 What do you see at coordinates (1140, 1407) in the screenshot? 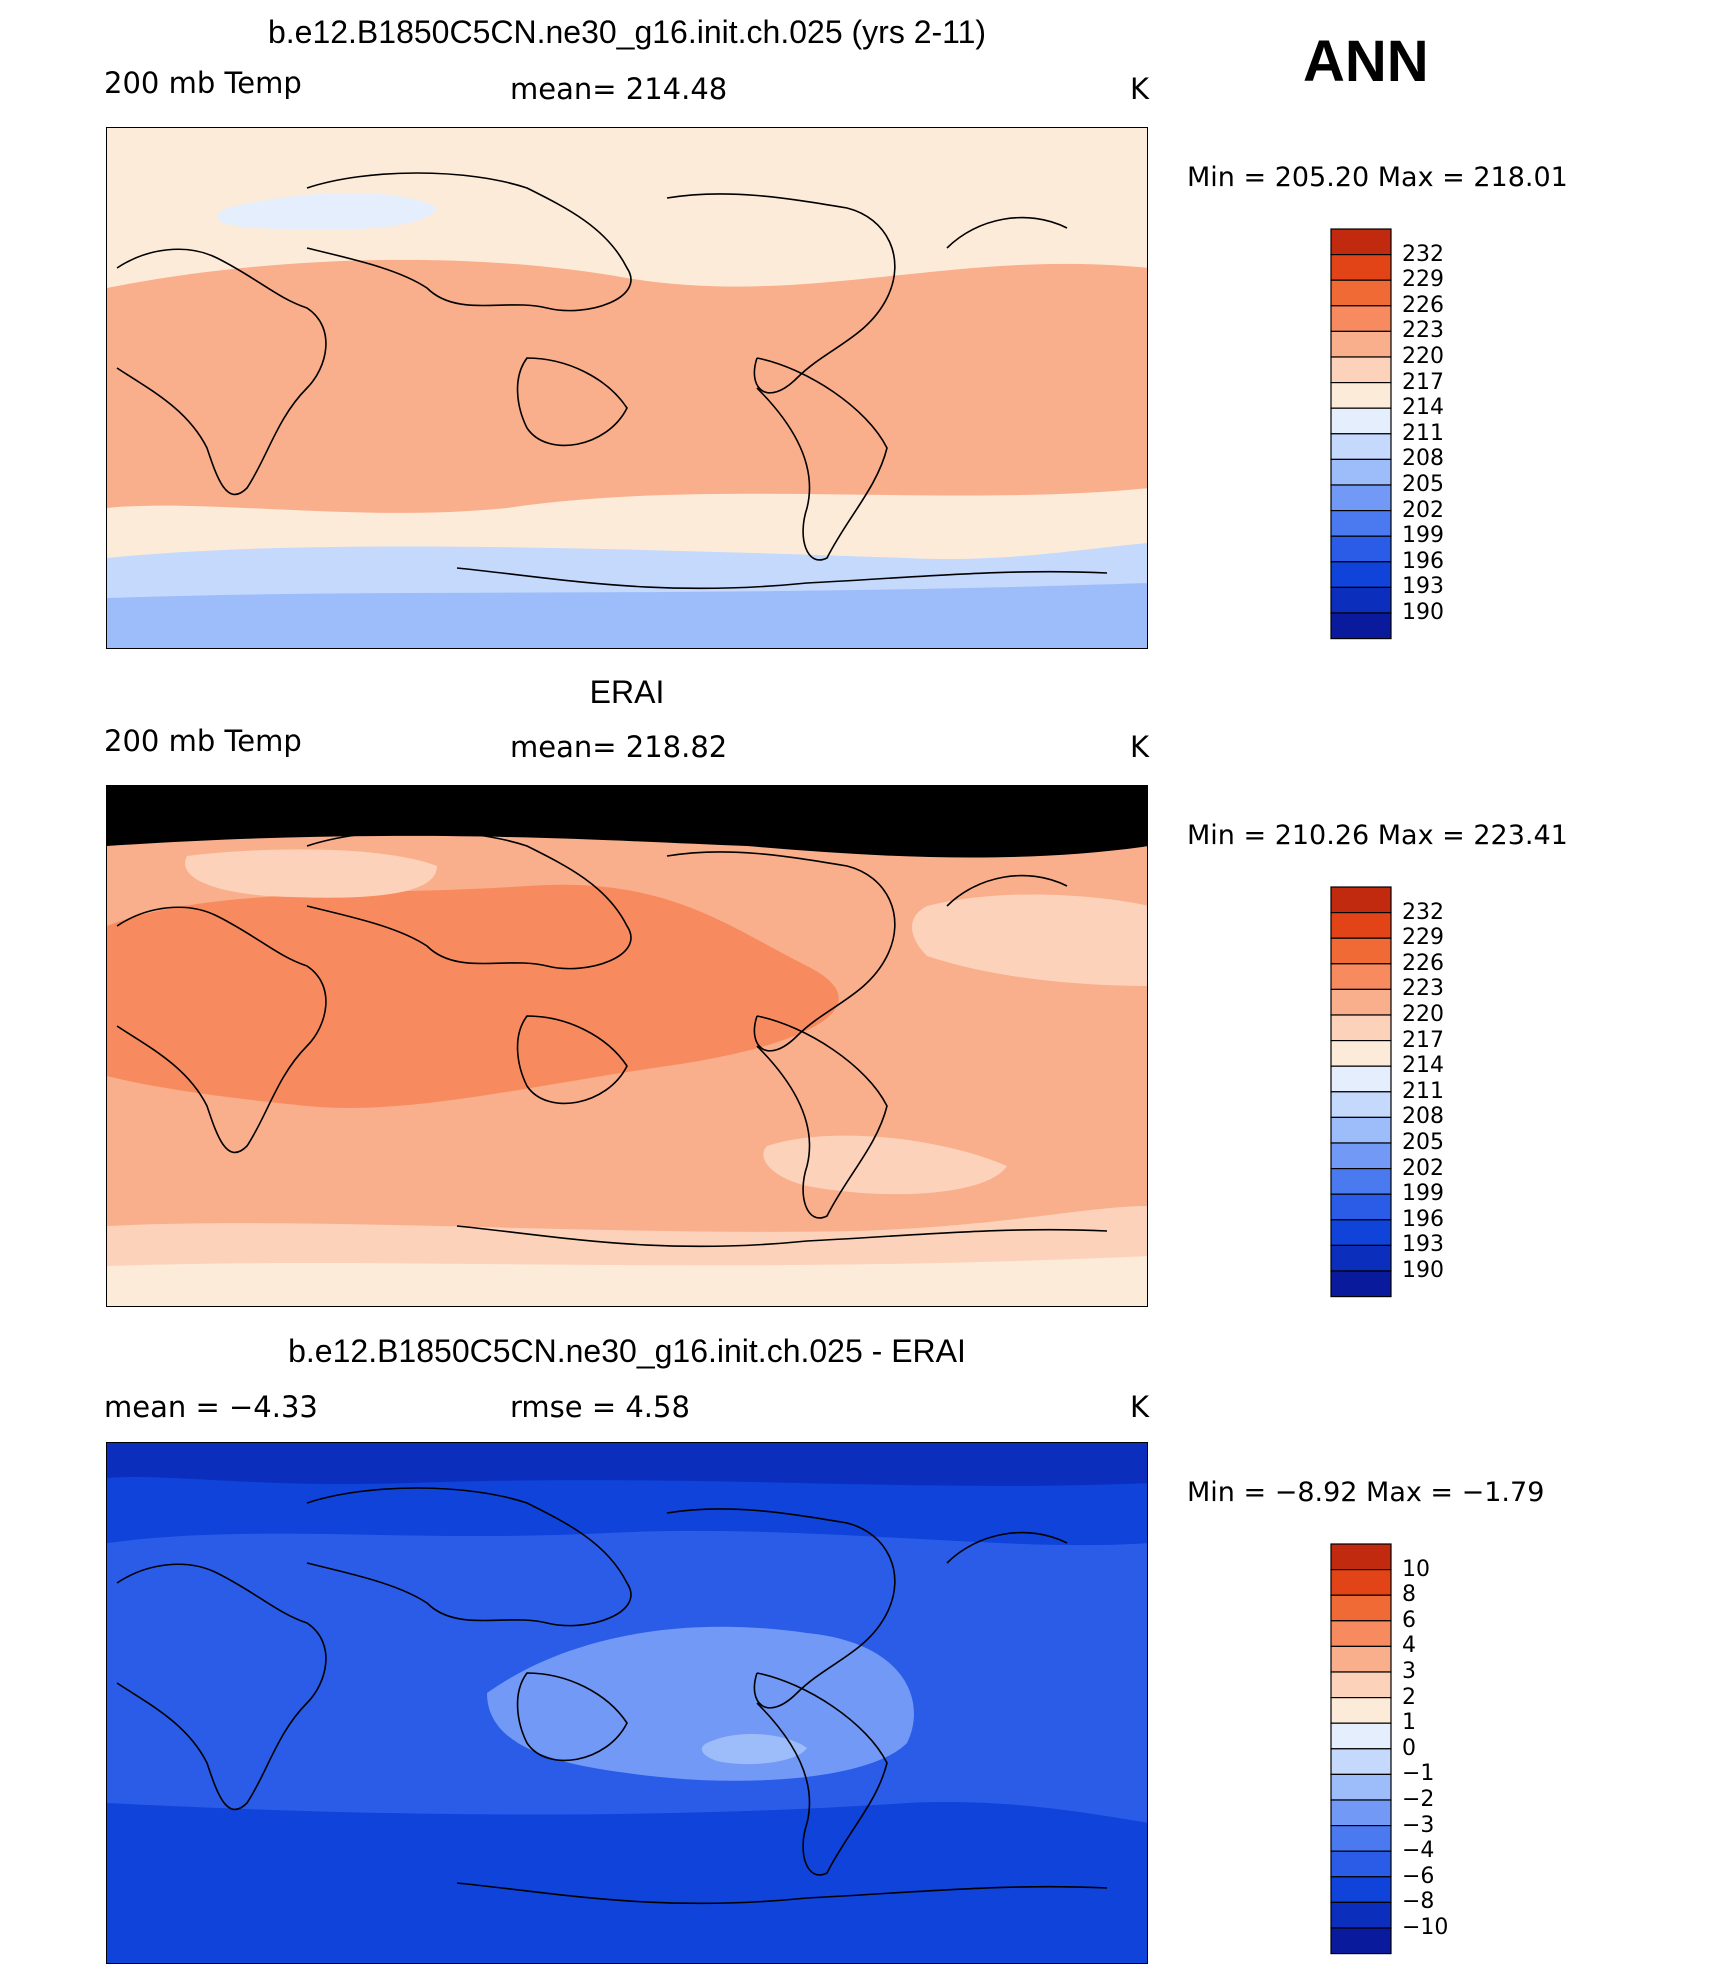
I see `panel-3-units-label: K` at bounding box center [1140, 1407].